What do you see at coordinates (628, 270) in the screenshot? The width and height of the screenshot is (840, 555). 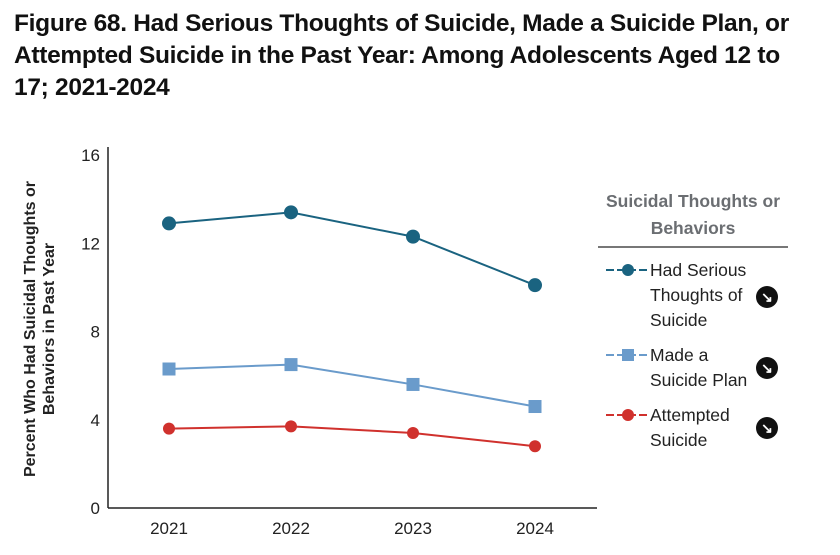 I see `legend-marker-circle` at bounding box center [628, 270].